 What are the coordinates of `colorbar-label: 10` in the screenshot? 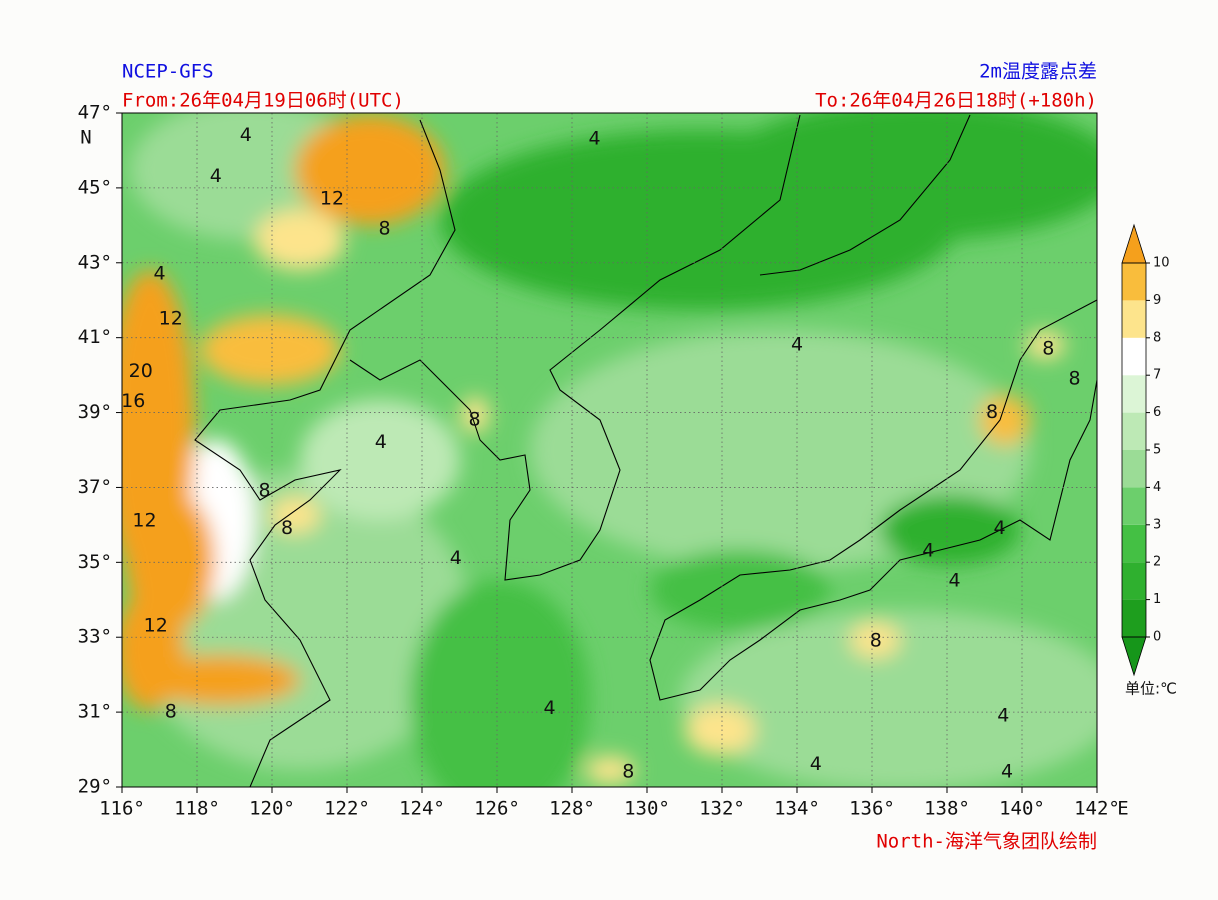 It's located at (1161, 263).